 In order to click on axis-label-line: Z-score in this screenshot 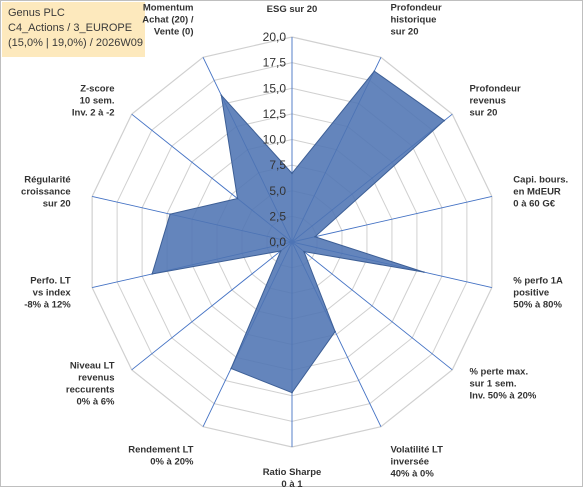, I will do `click(97, 88)`.